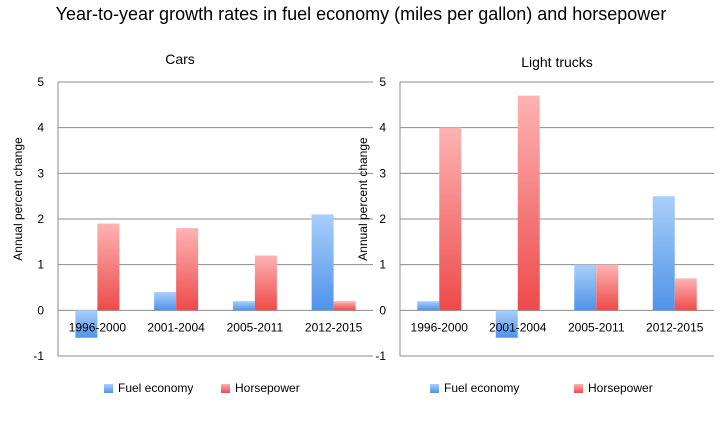 Image resolution: width=722 pixels, height=421 pixels. What do you see at coordinates (557, 62) in the screenshot?
I see `chart-title: Light trucks` at bounding box center [557, 62].